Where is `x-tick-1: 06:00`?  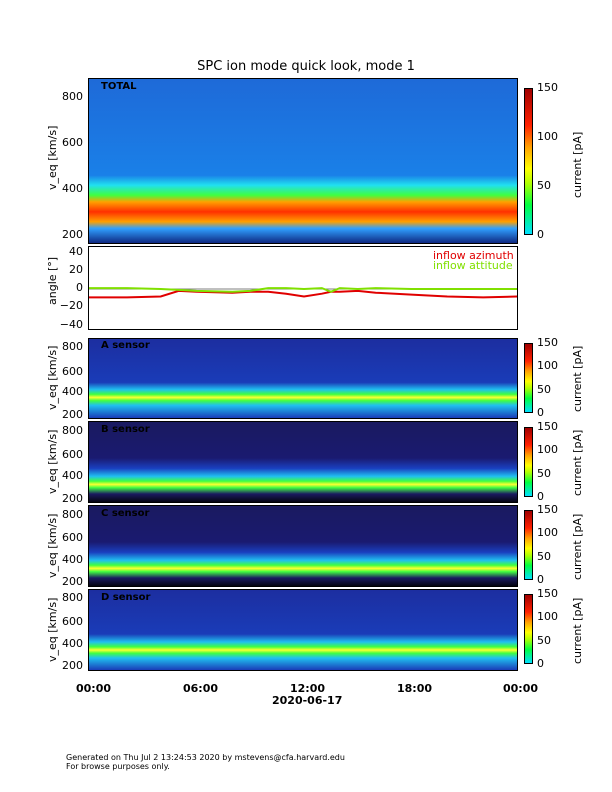 x-tick-1: 06:00 is located at coordinates (201, 688).